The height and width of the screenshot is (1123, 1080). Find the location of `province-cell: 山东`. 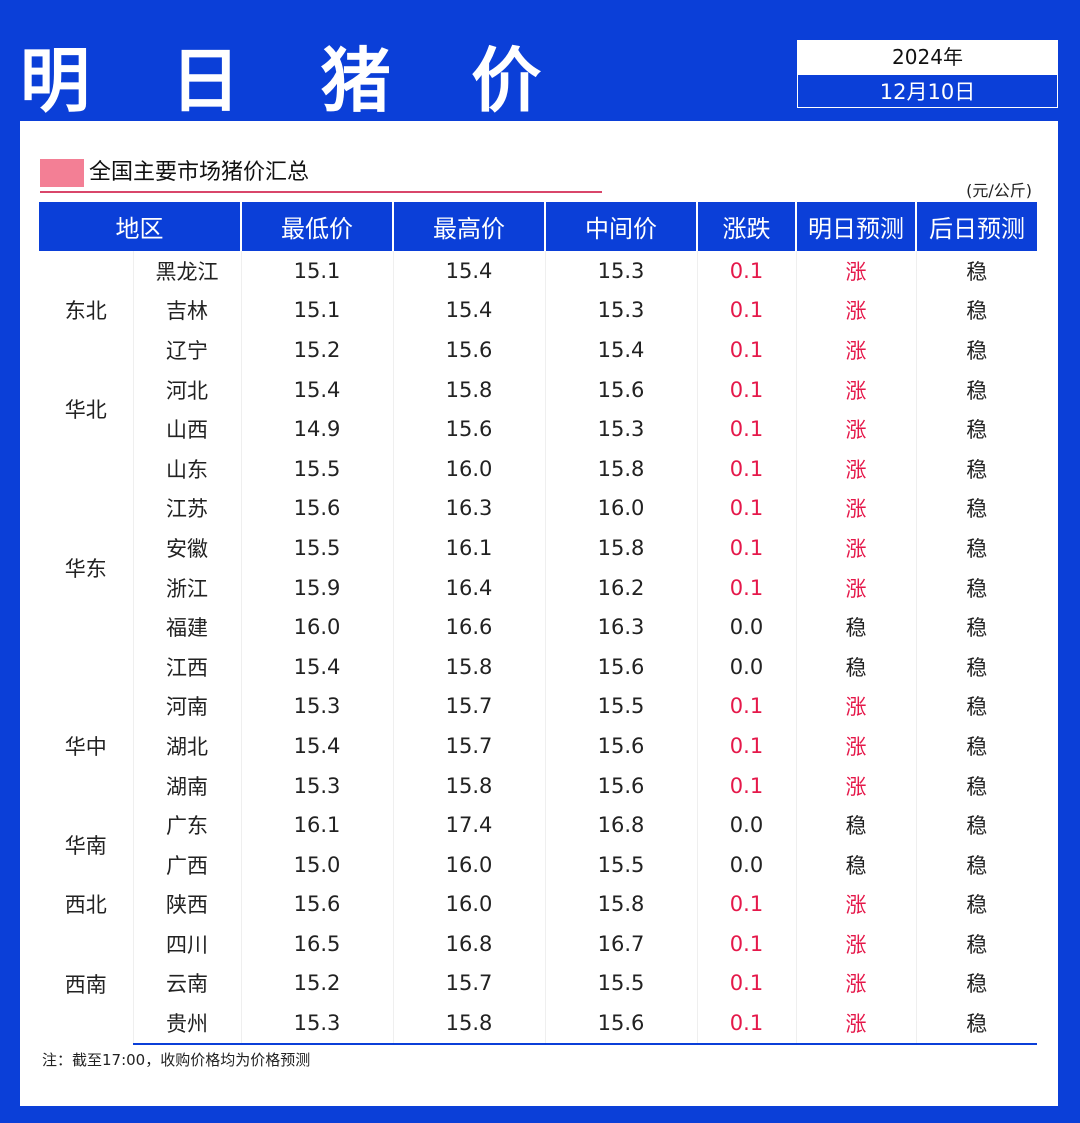

province-cell: 山东 is located at coordinates (187, 468).